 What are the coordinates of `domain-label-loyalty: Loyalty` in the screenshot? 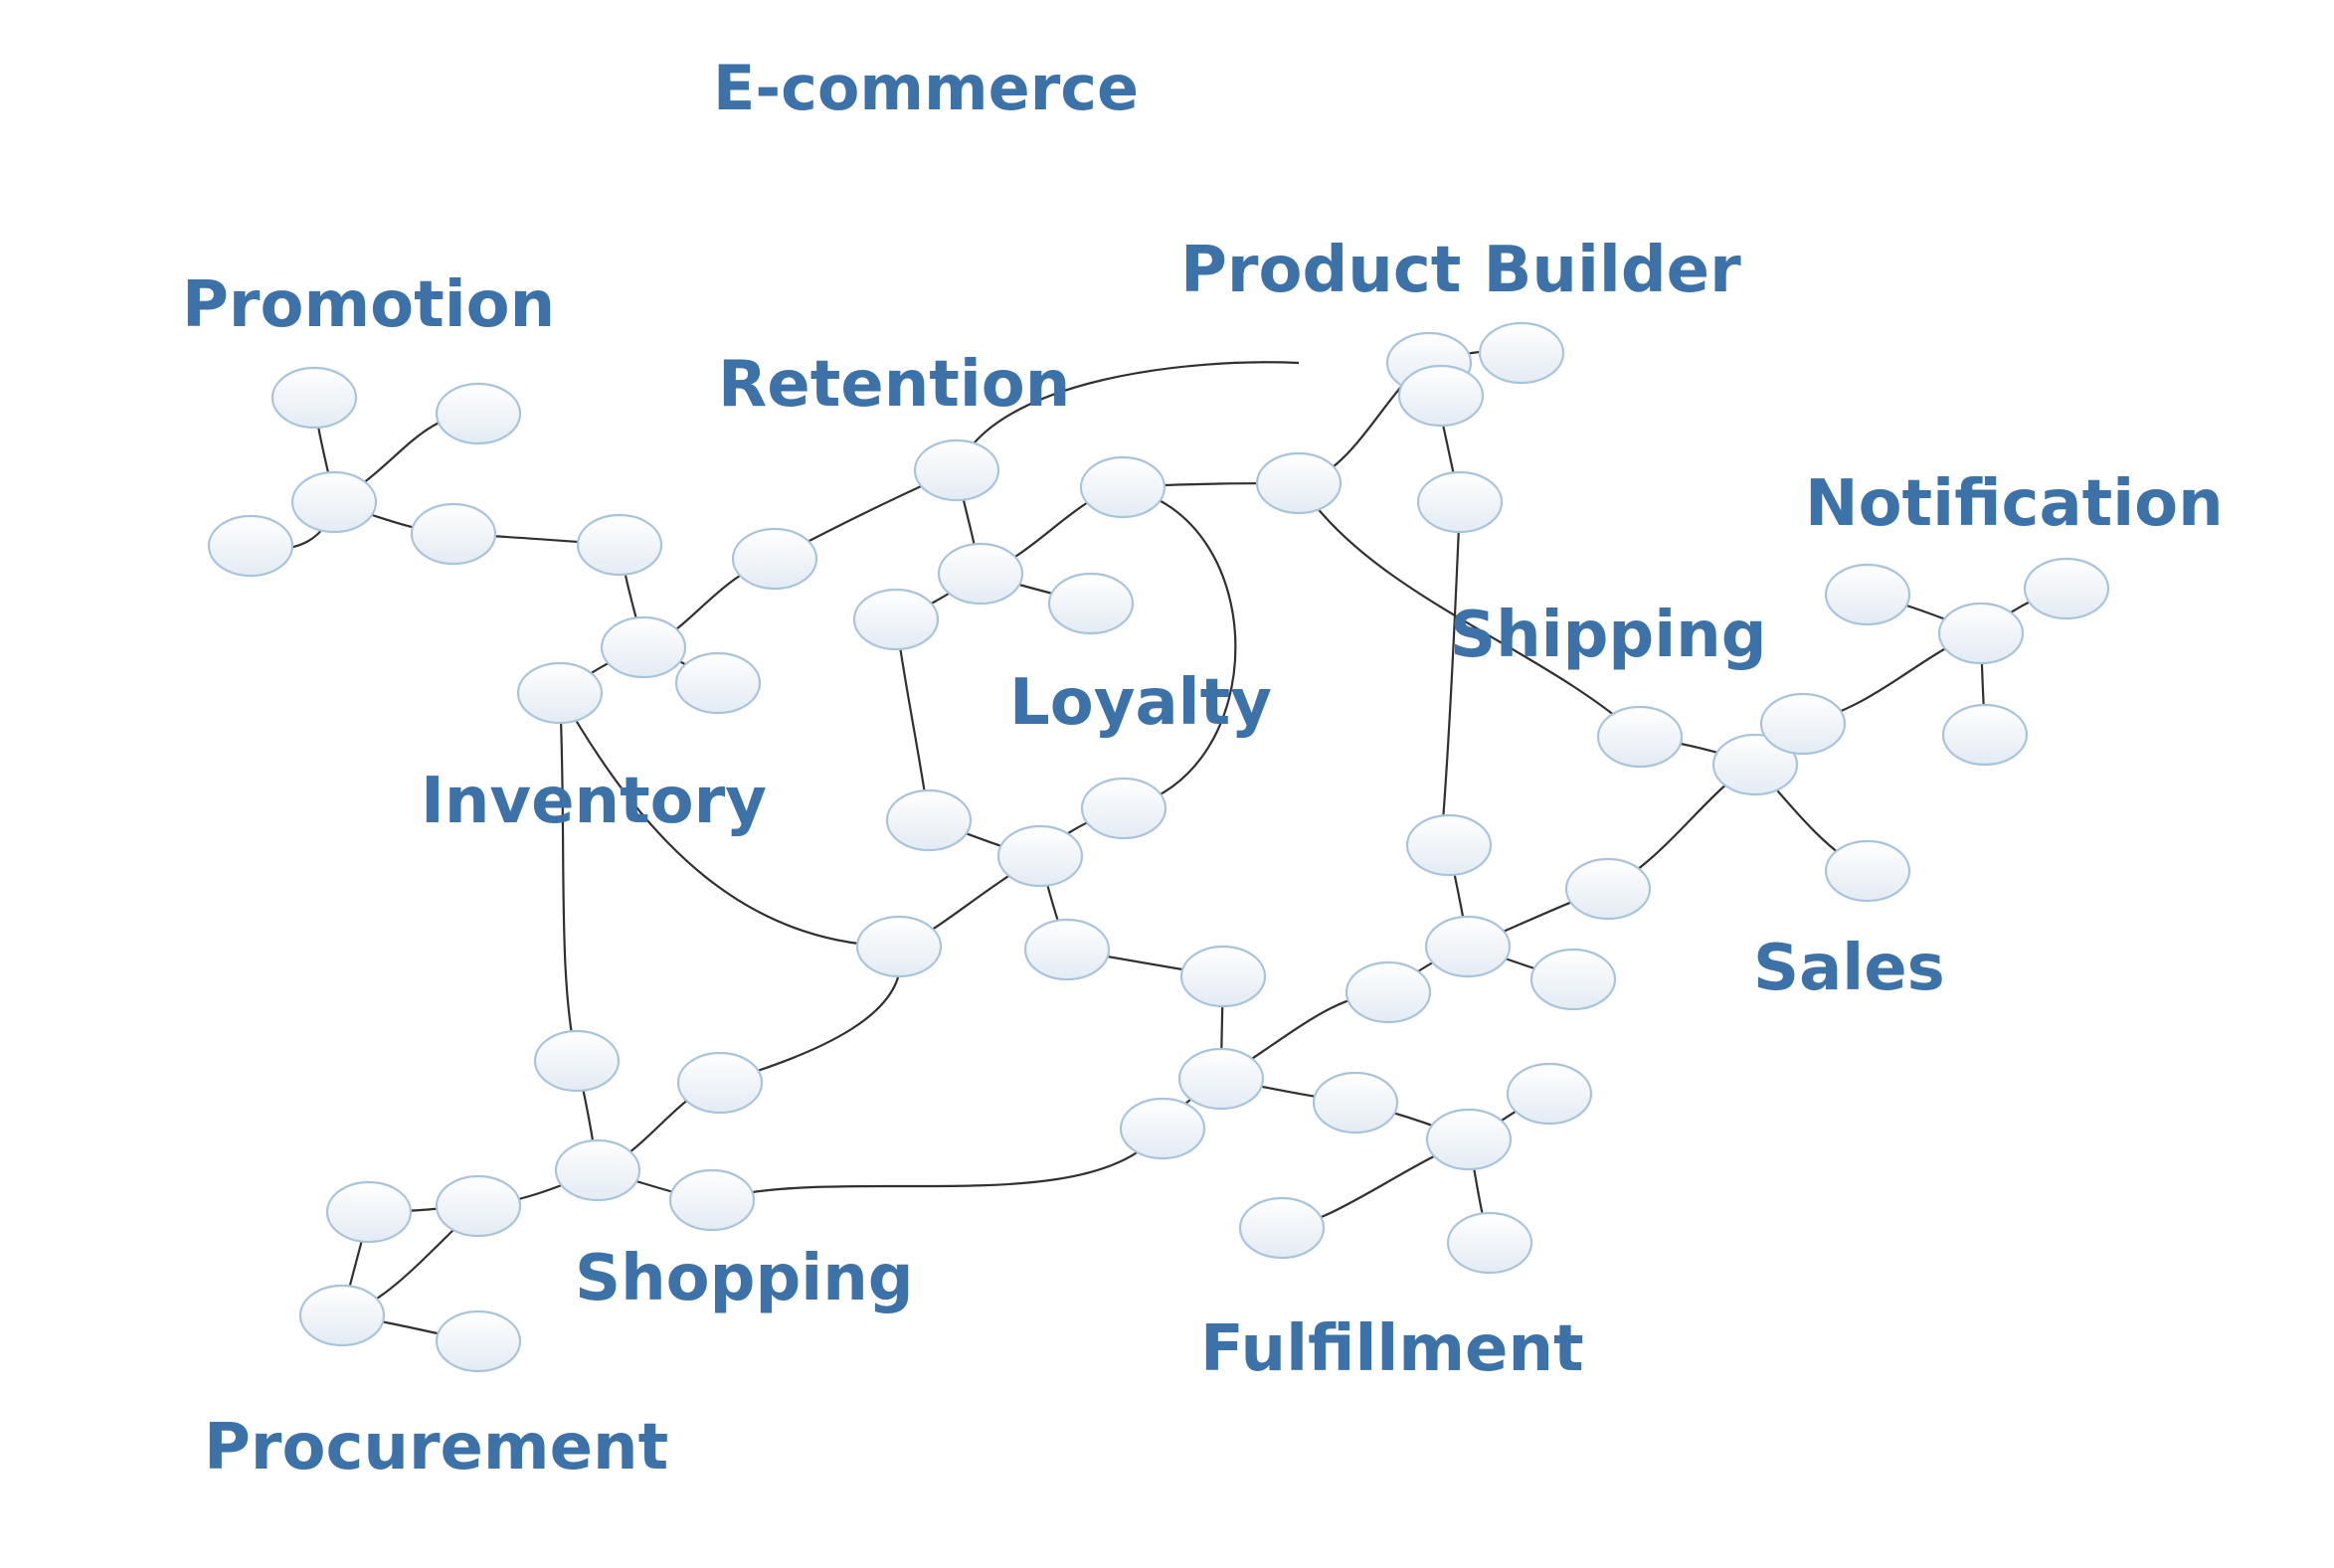 It's located at (1140, 703).